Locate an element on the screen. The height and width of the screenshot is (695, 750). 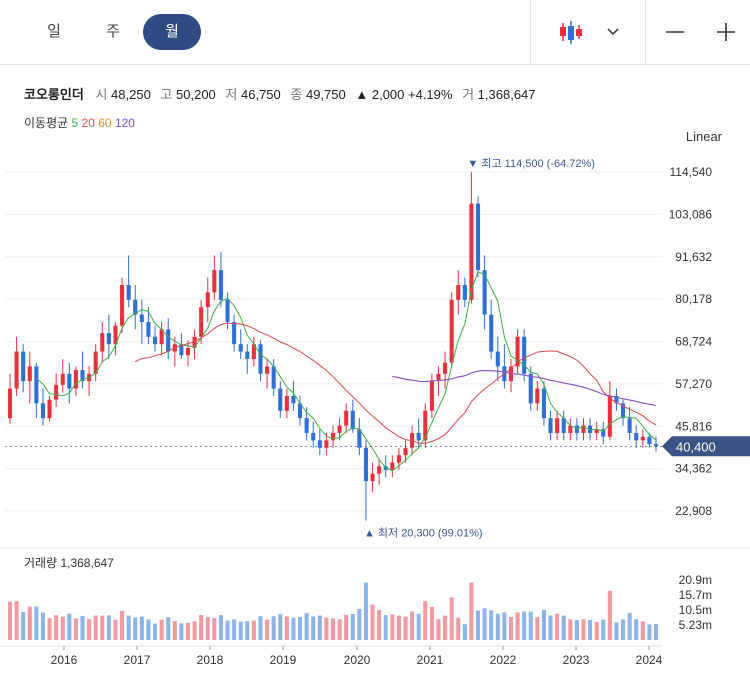
divider is located at coordinates (530, 32).